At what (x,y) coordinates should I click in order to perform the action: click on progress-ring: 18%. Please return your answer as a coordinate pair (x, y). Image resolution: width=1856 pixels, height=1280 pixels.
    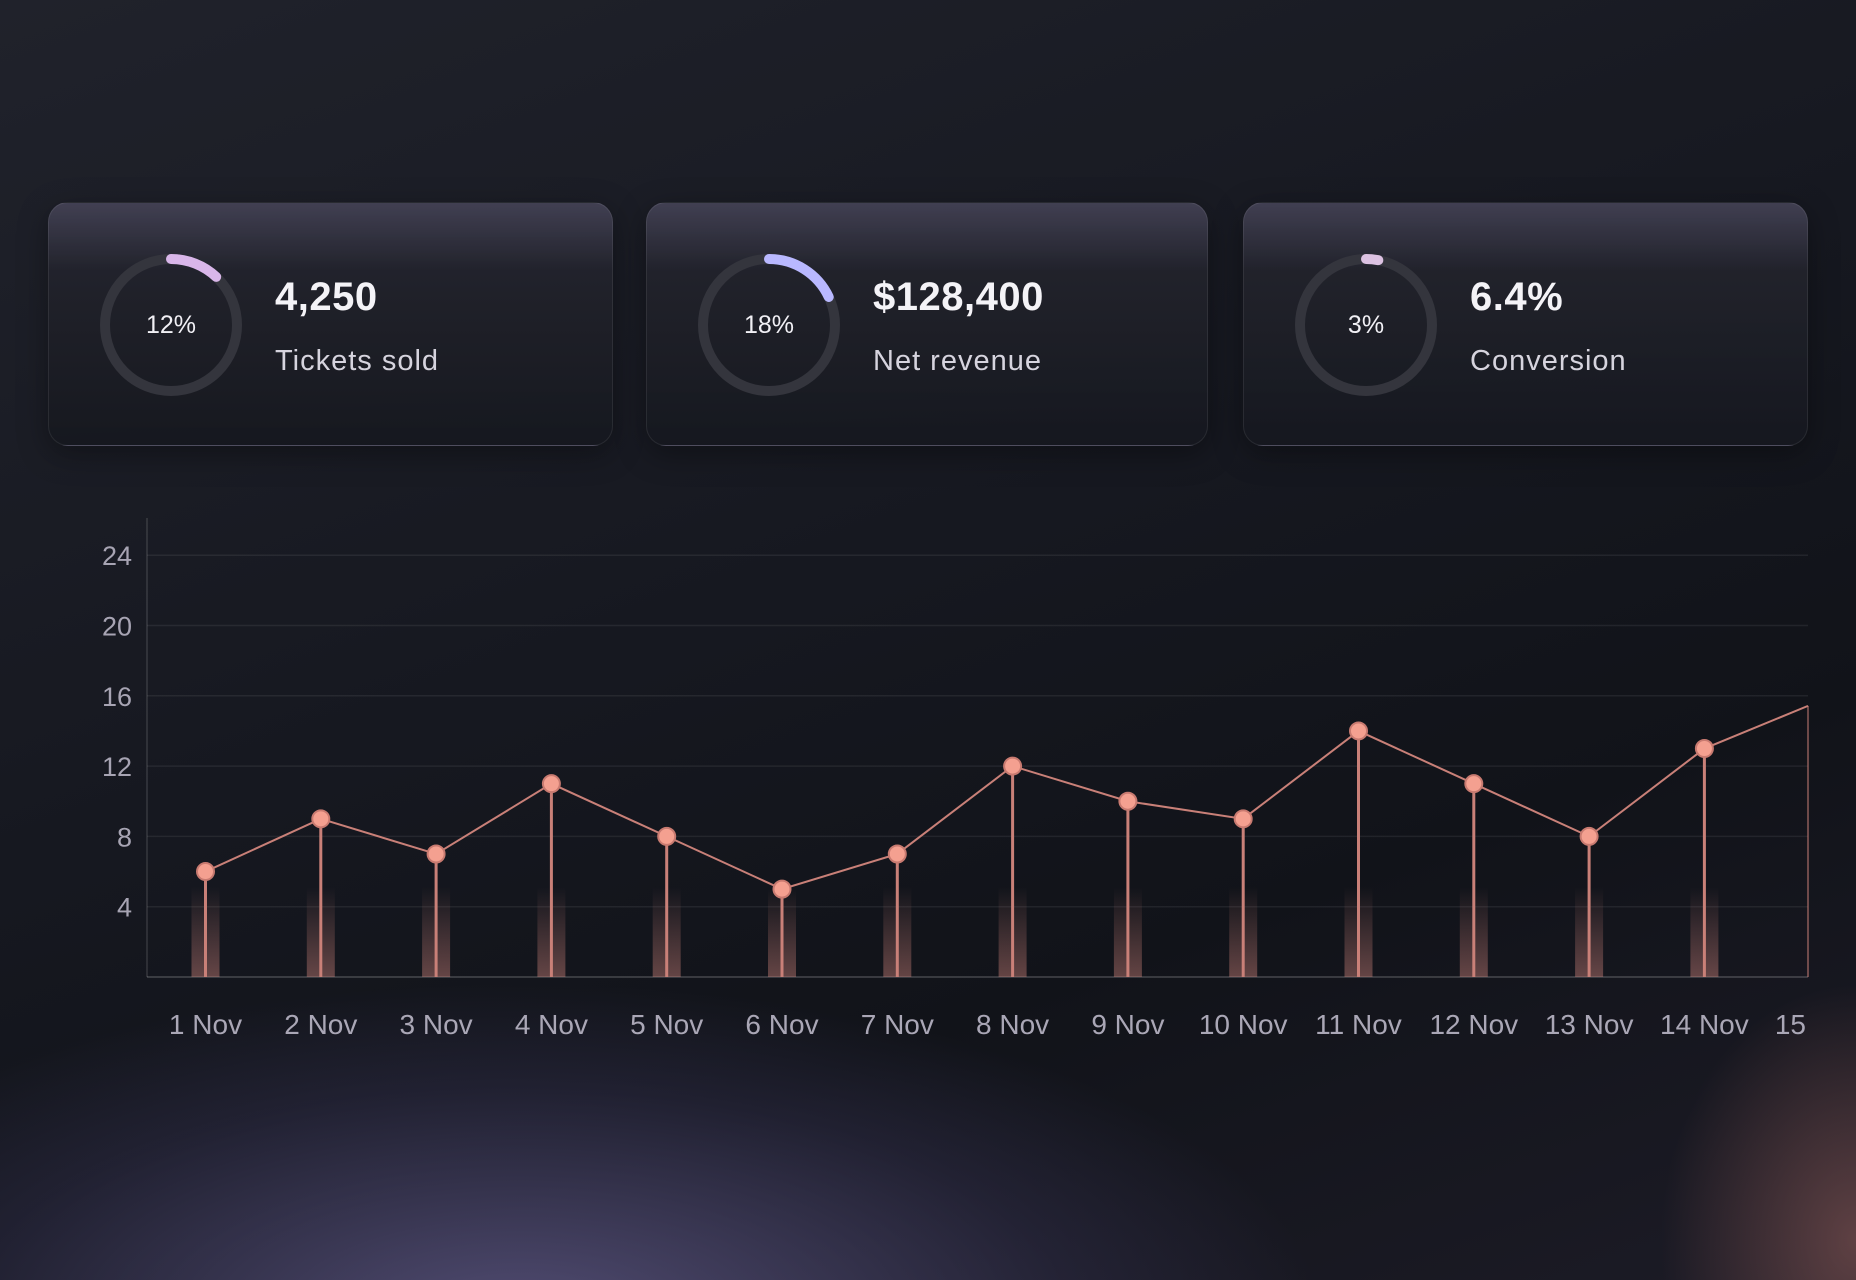
    Looking at the image, I should click on (769, 325).